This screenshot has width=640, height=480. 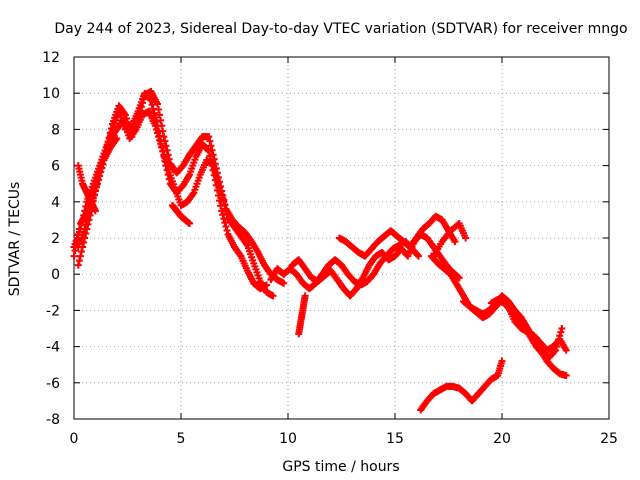 I want to click on y-tick-label: 4, so click(x=55, y=203).